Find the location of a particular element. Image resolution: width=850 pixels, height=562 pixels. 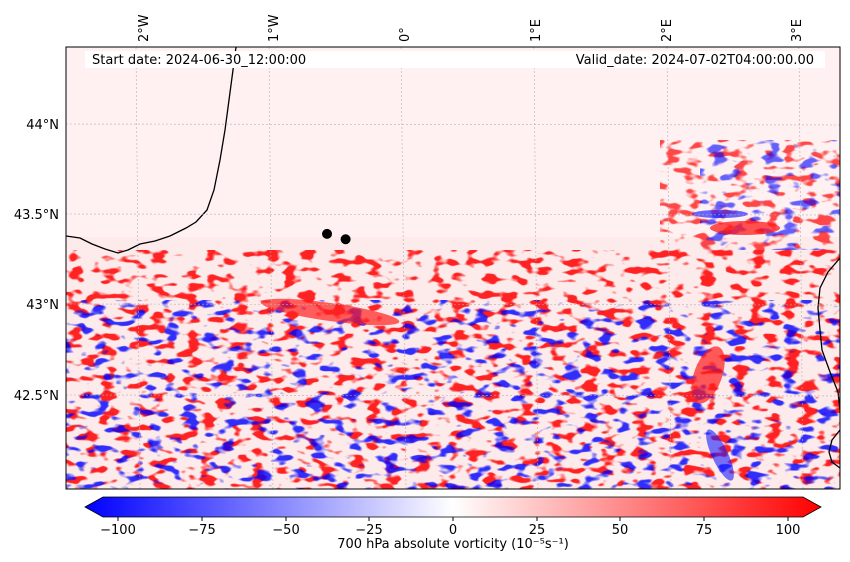

start-date-label: Start date: 2024-06-30_12:00:00 is located at coordinates (199, 60).